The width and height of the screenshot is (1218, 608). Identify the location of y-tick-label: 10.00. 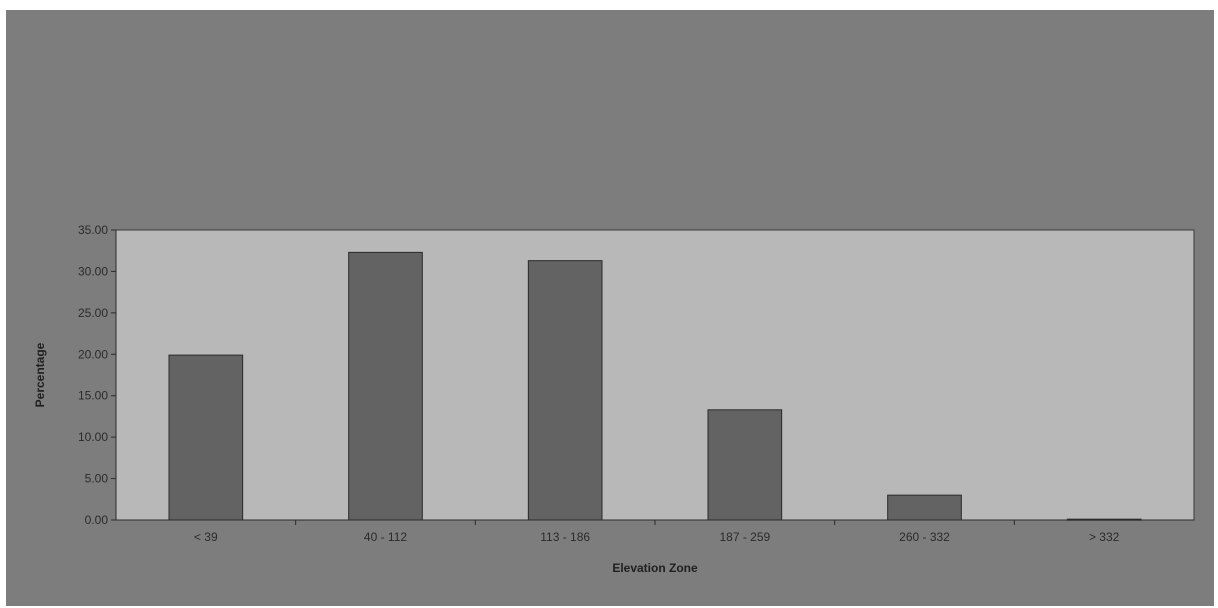
(93, 437).